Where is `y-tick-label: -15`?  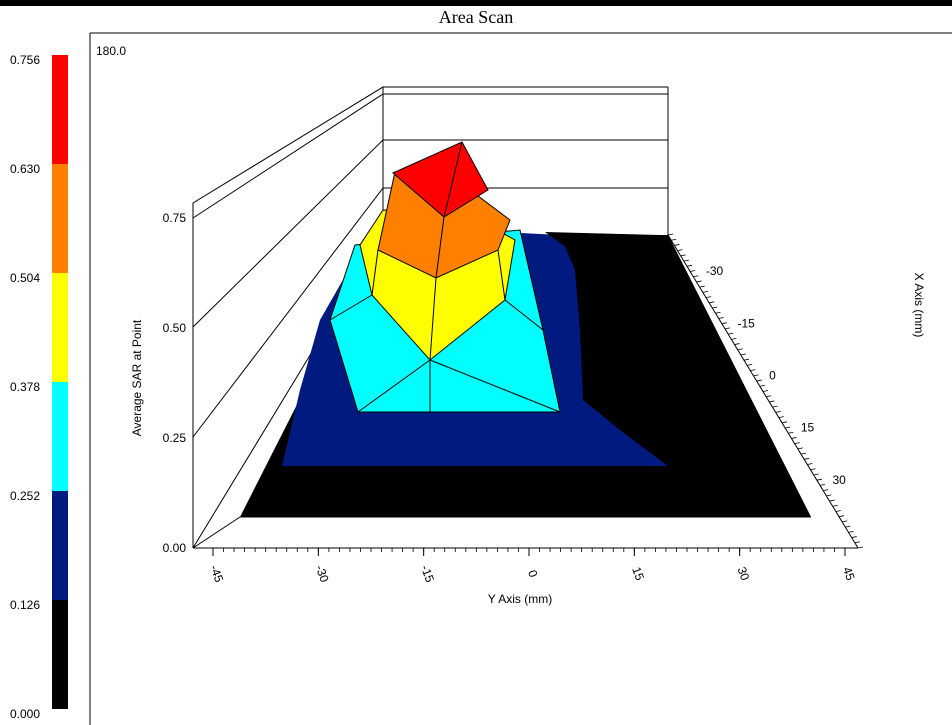
y-tick-label: -15 is located at coordinates (747, 323).